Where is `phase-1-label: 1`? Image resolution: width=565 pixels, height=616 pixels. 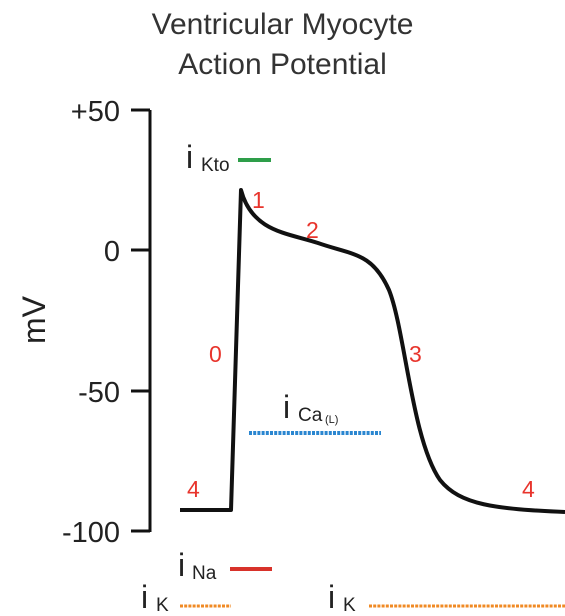
phase-1-label: 1 is located at coordinates (258, 200).